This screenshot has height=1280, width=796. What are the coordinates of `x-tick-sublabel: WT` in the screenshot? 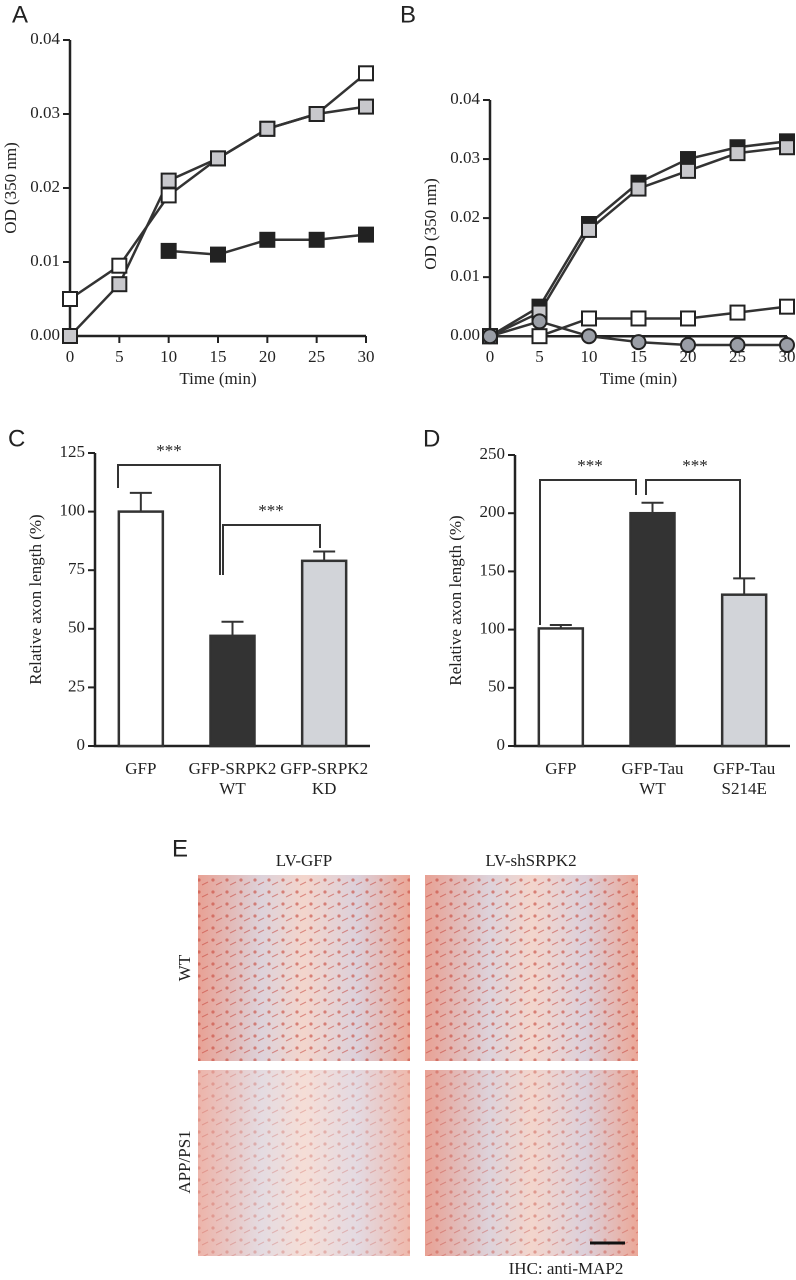 It's located at (232, 788).